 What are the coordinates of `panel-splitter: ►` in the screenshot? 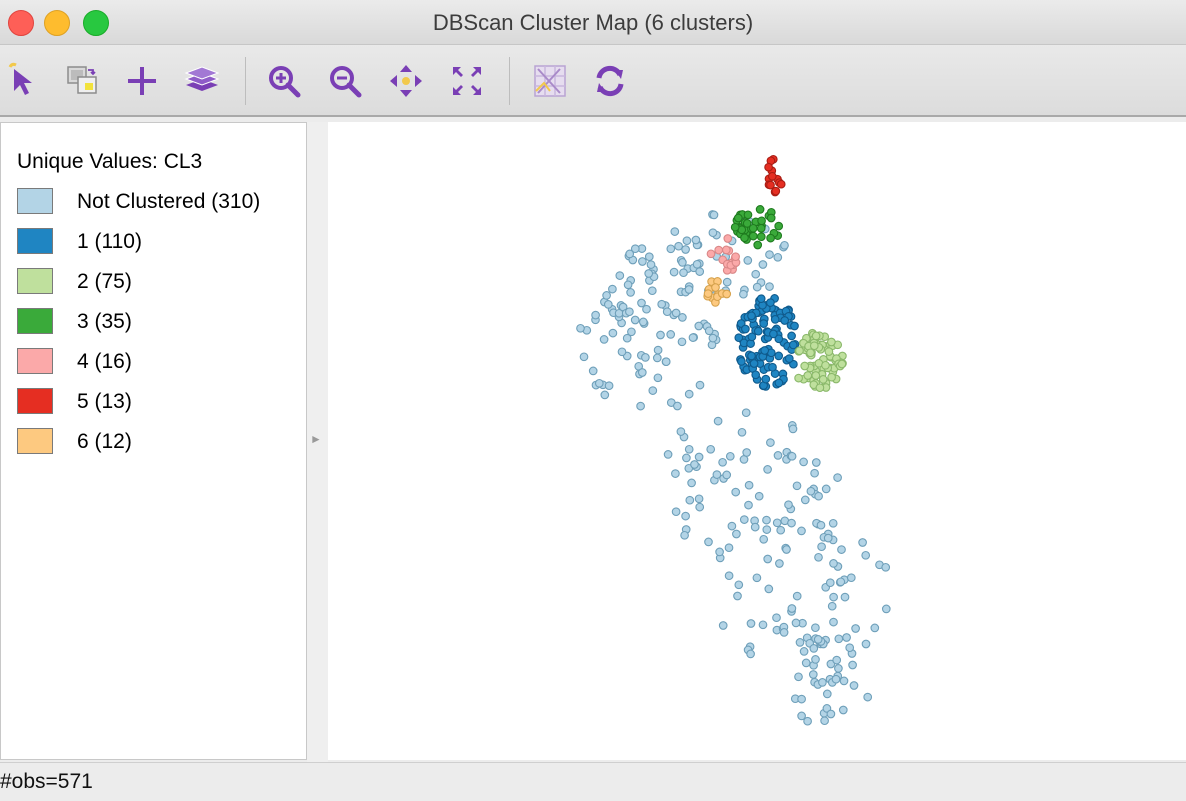 It's located at (317, 442).